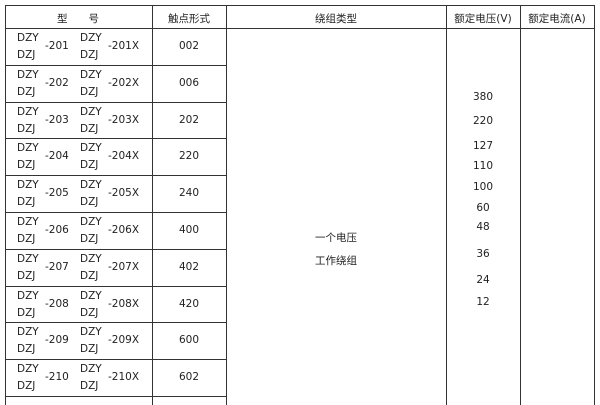  What do you see at coordinates (189, 82) in the screenshot?
I see `contact-form: 006` at bounding box center [189, 82].